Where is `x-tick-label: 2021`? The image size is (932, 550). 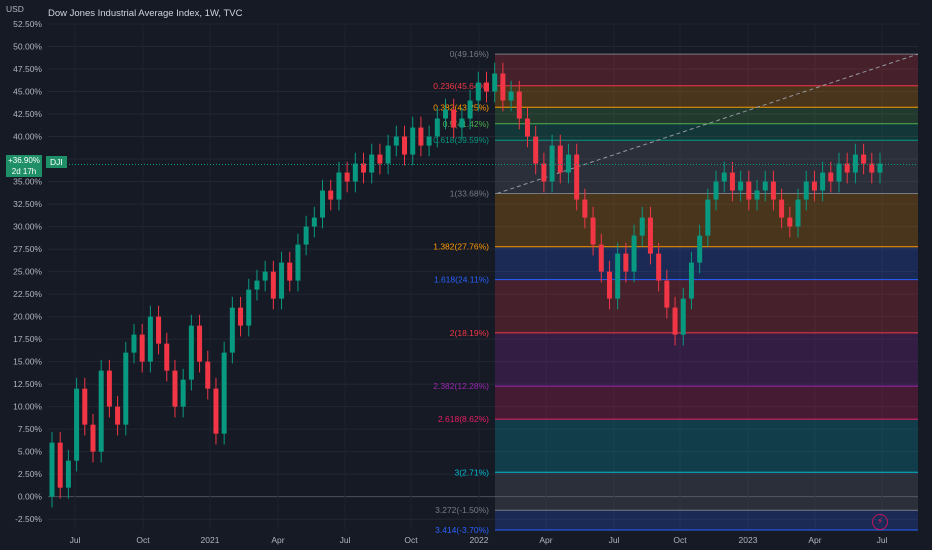 x-tick-label: 2021 is located at coordinates (210, 540).